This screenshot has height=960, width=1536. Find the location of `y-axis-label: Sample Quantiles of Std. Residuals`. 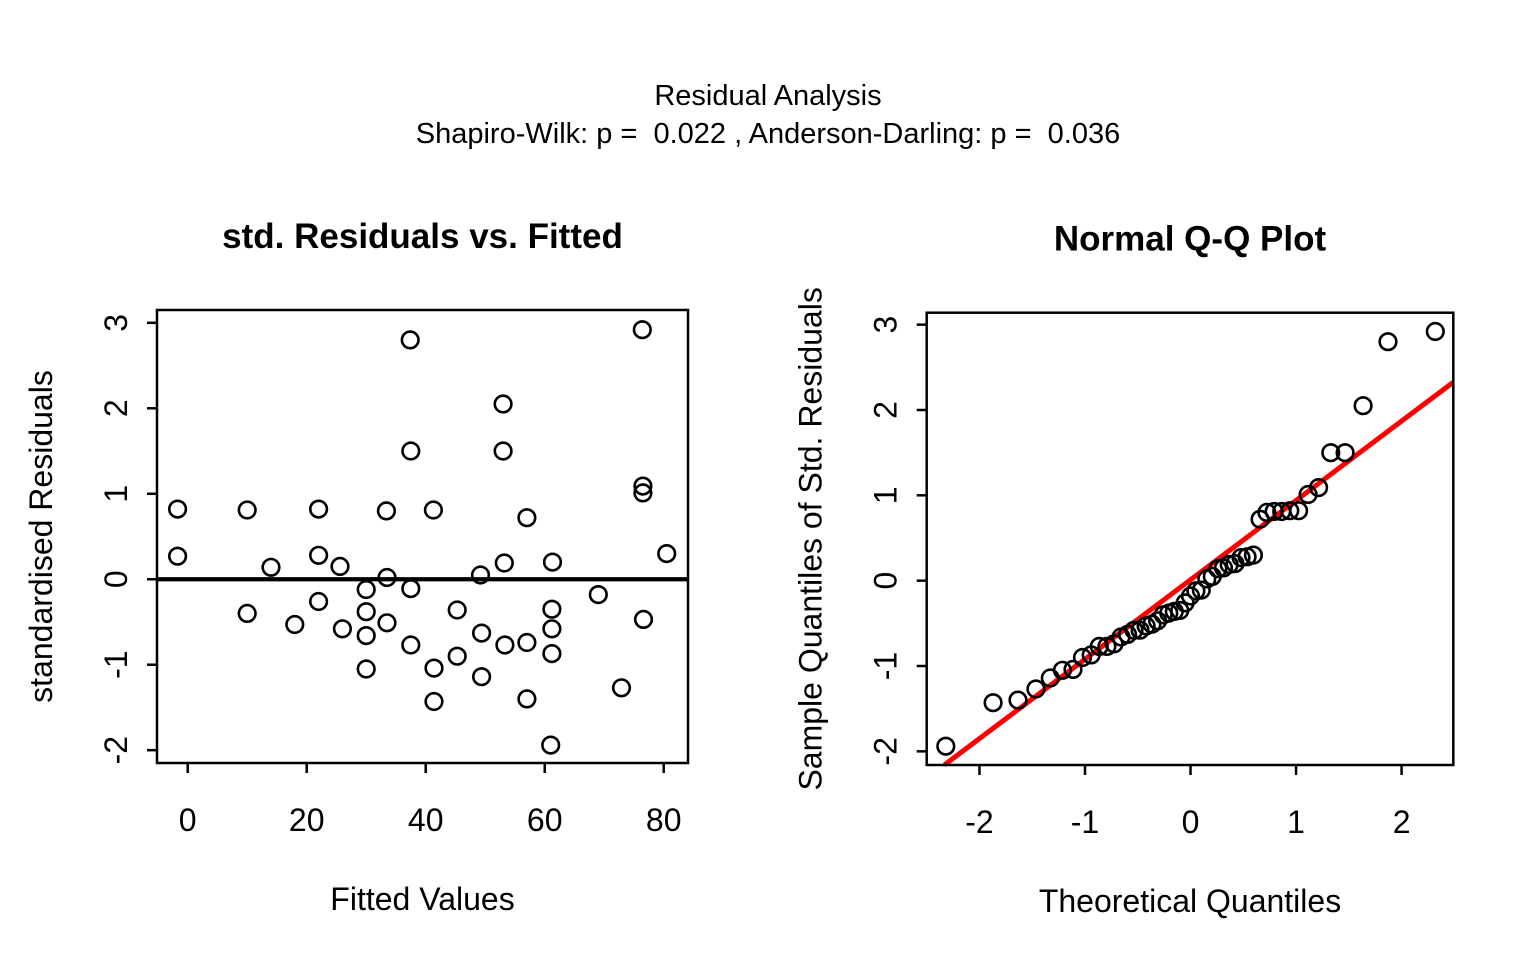

y-axis-label: Sample Quantiles of Std. Residuals is located at coordinates (811, 538).